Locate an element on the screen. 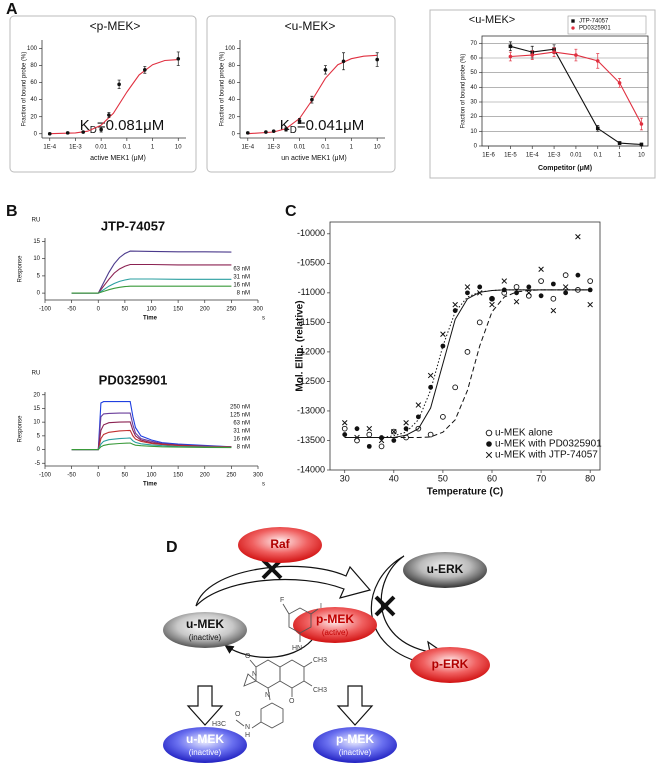 The image size is (658, 766). x-tick-label: 150 is located at coordinates (178, 476).